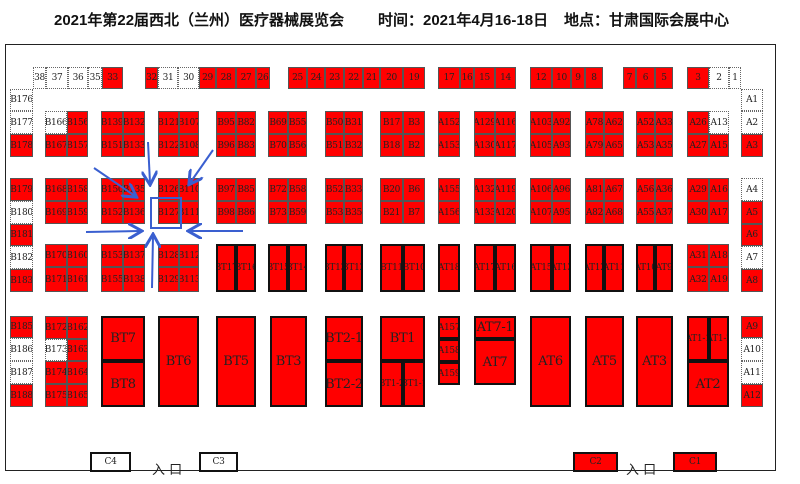 The width and height of the screenshot is (800, 484). I want to click on booth-label: AT5, so click(604, 361).